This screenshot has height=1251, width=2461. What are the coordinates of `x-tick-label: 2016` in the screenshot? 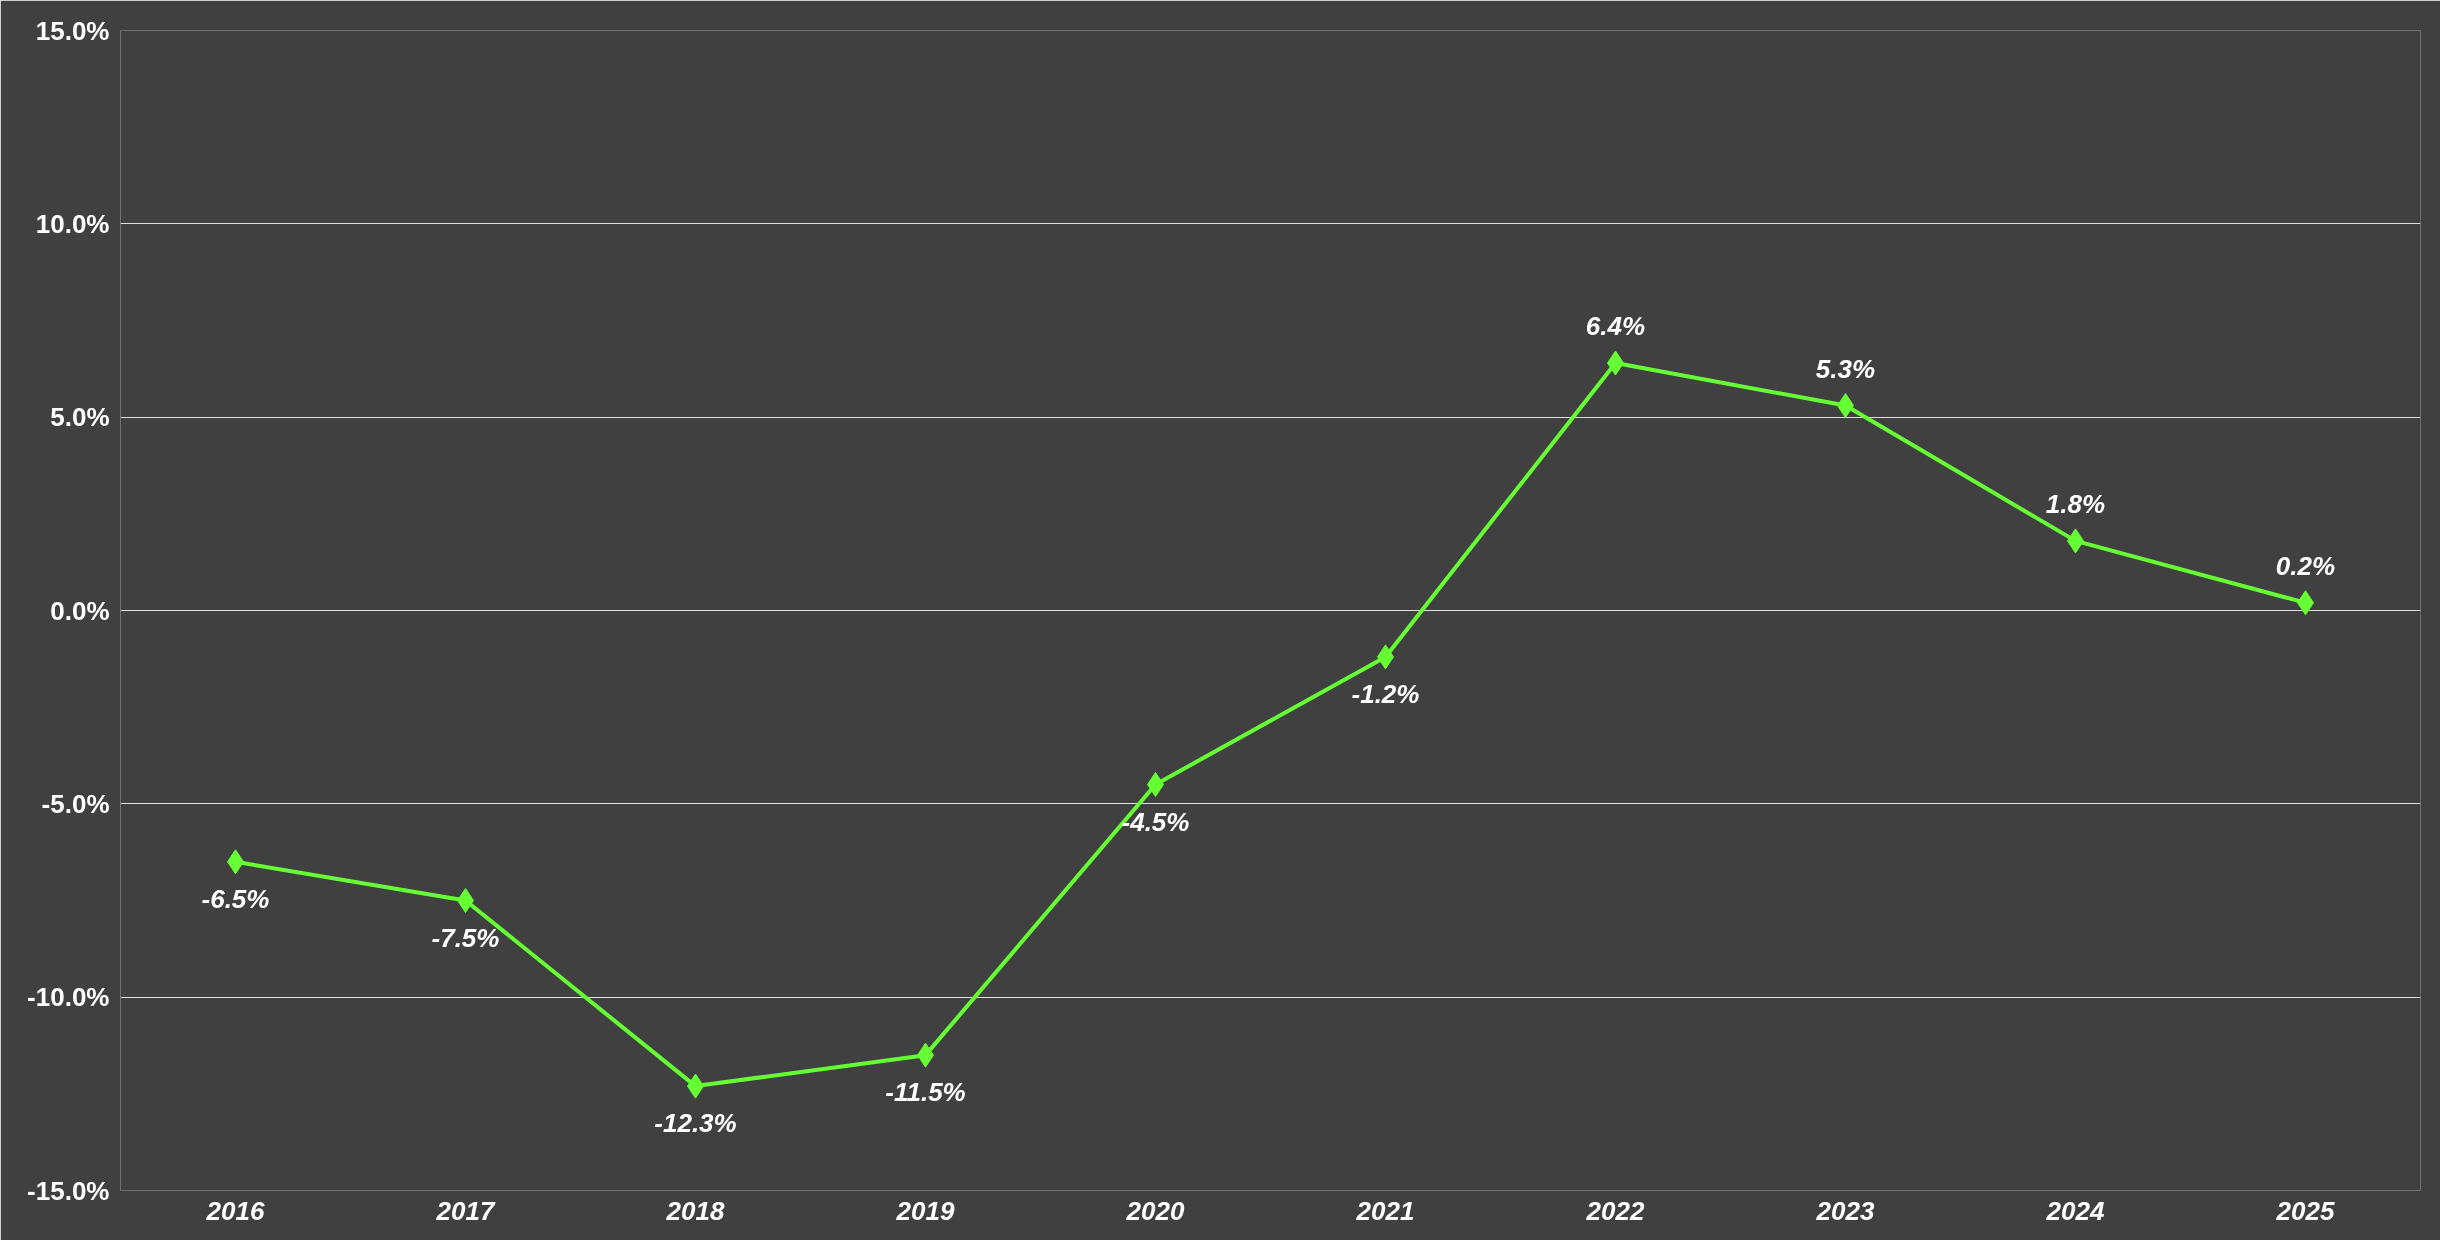 It's located at (235, 1210).